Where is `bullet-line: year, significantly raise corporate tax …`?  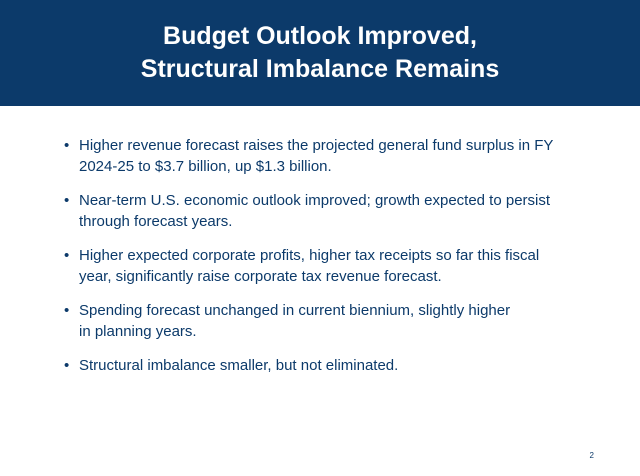 bullet-line: year, significantly raise corporate tax … is located at coordinates (260, 276).